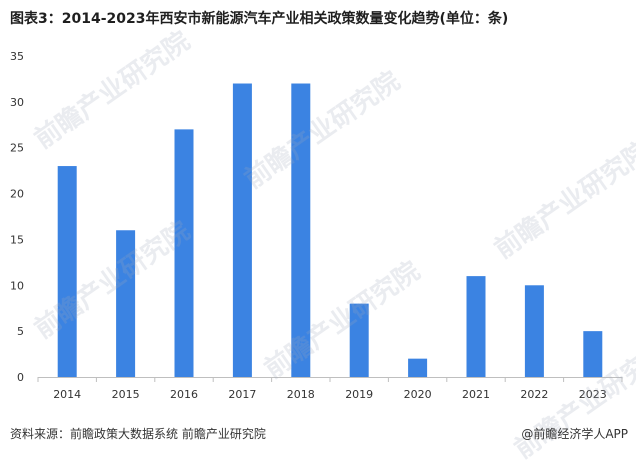 The width and height of the screenshot is (636, 466). I want to click on bar-2015, so click(126, 303).